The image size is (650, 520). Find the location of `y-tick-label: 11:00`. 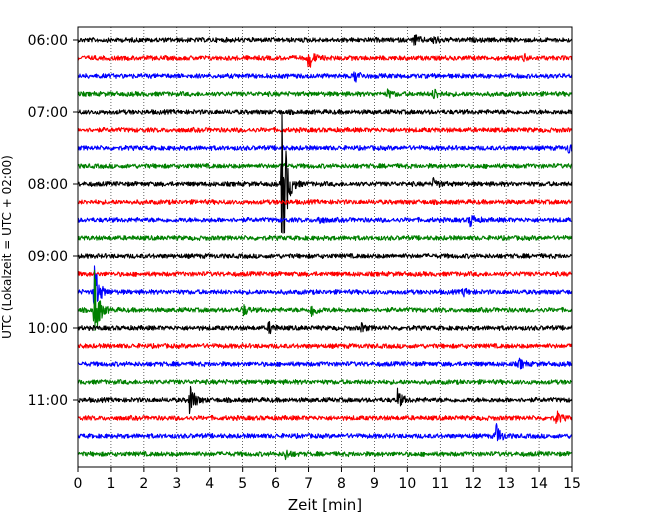

y-tick-label: 11:00 is located at coordinates (48, 401).